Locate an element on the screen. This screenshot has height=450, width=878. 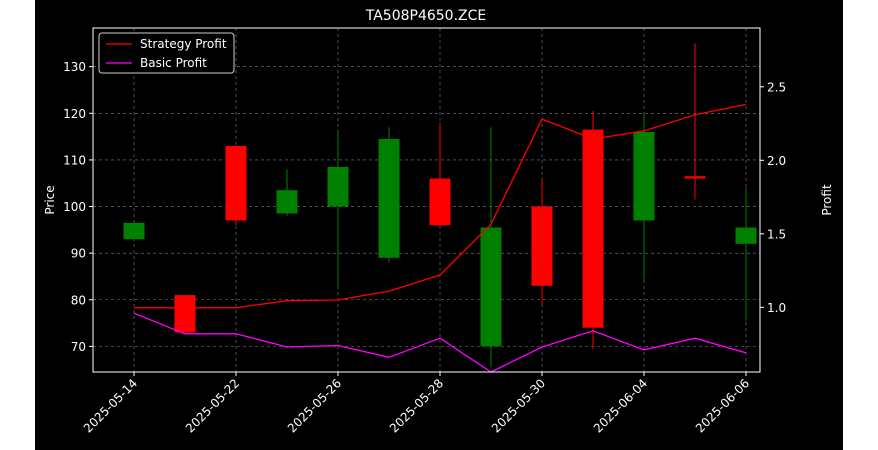
legend: Strategy Profit Basic Profit is located at coordinates (166, 53).